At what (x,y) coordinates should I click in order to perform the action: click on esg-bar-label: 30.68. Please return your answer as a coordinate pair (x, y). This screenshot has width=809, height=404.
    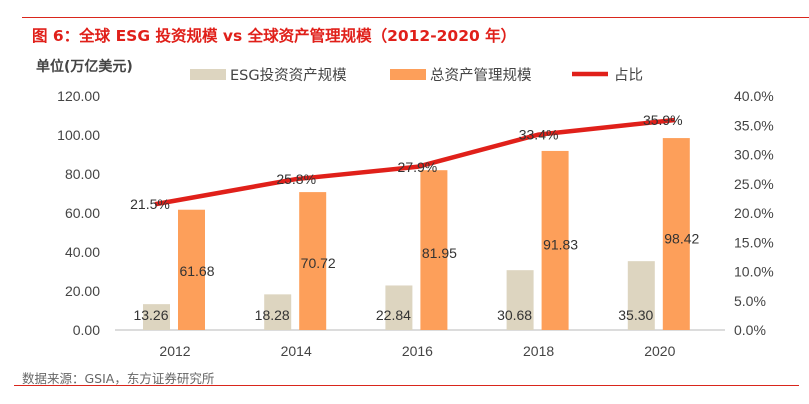
    Looking at the image, I should click on (514, 315).